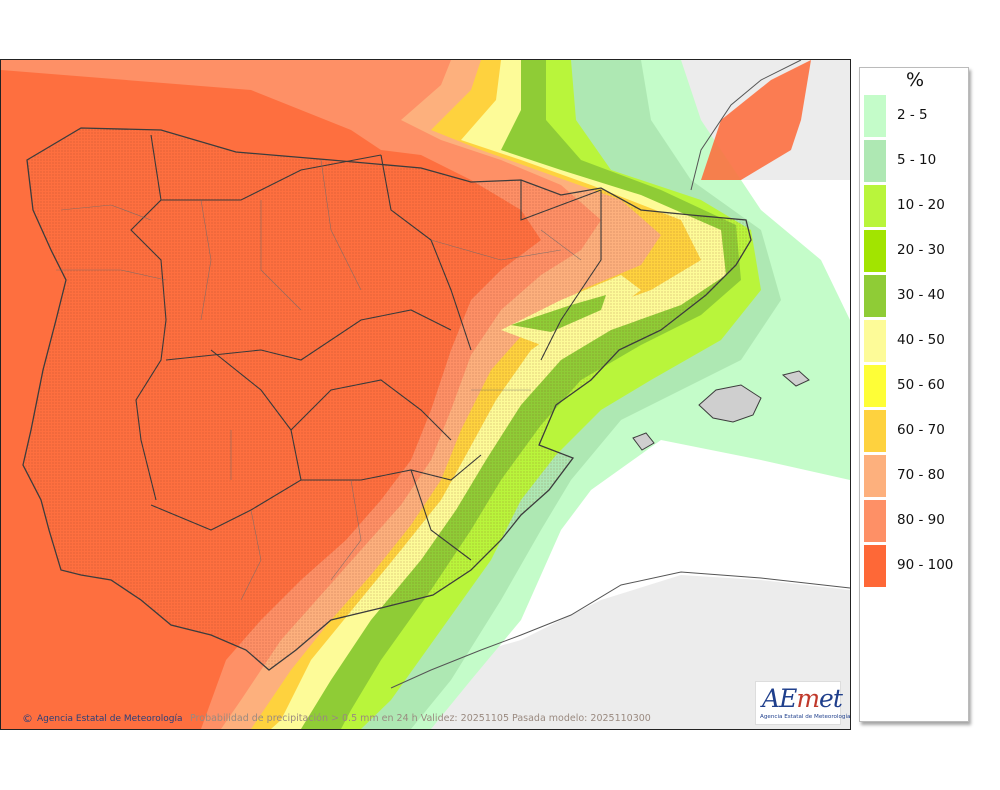  I want to click on legend-label: 30 - 40, so click(921, 295).